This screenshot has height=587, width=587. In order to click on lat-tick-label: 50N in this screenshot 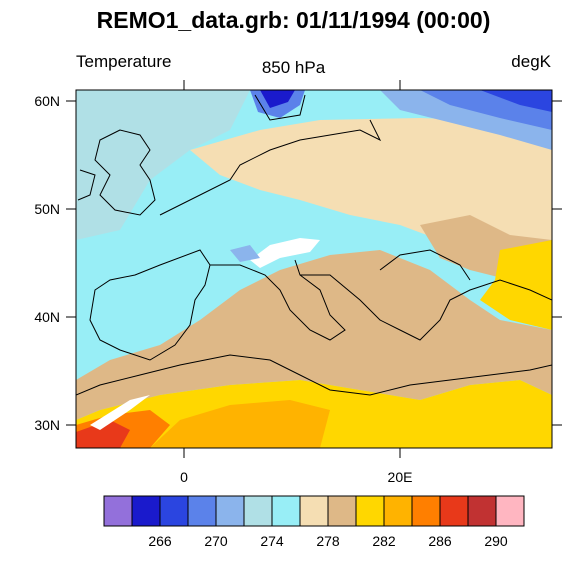, I will do `click(47, 209)`.